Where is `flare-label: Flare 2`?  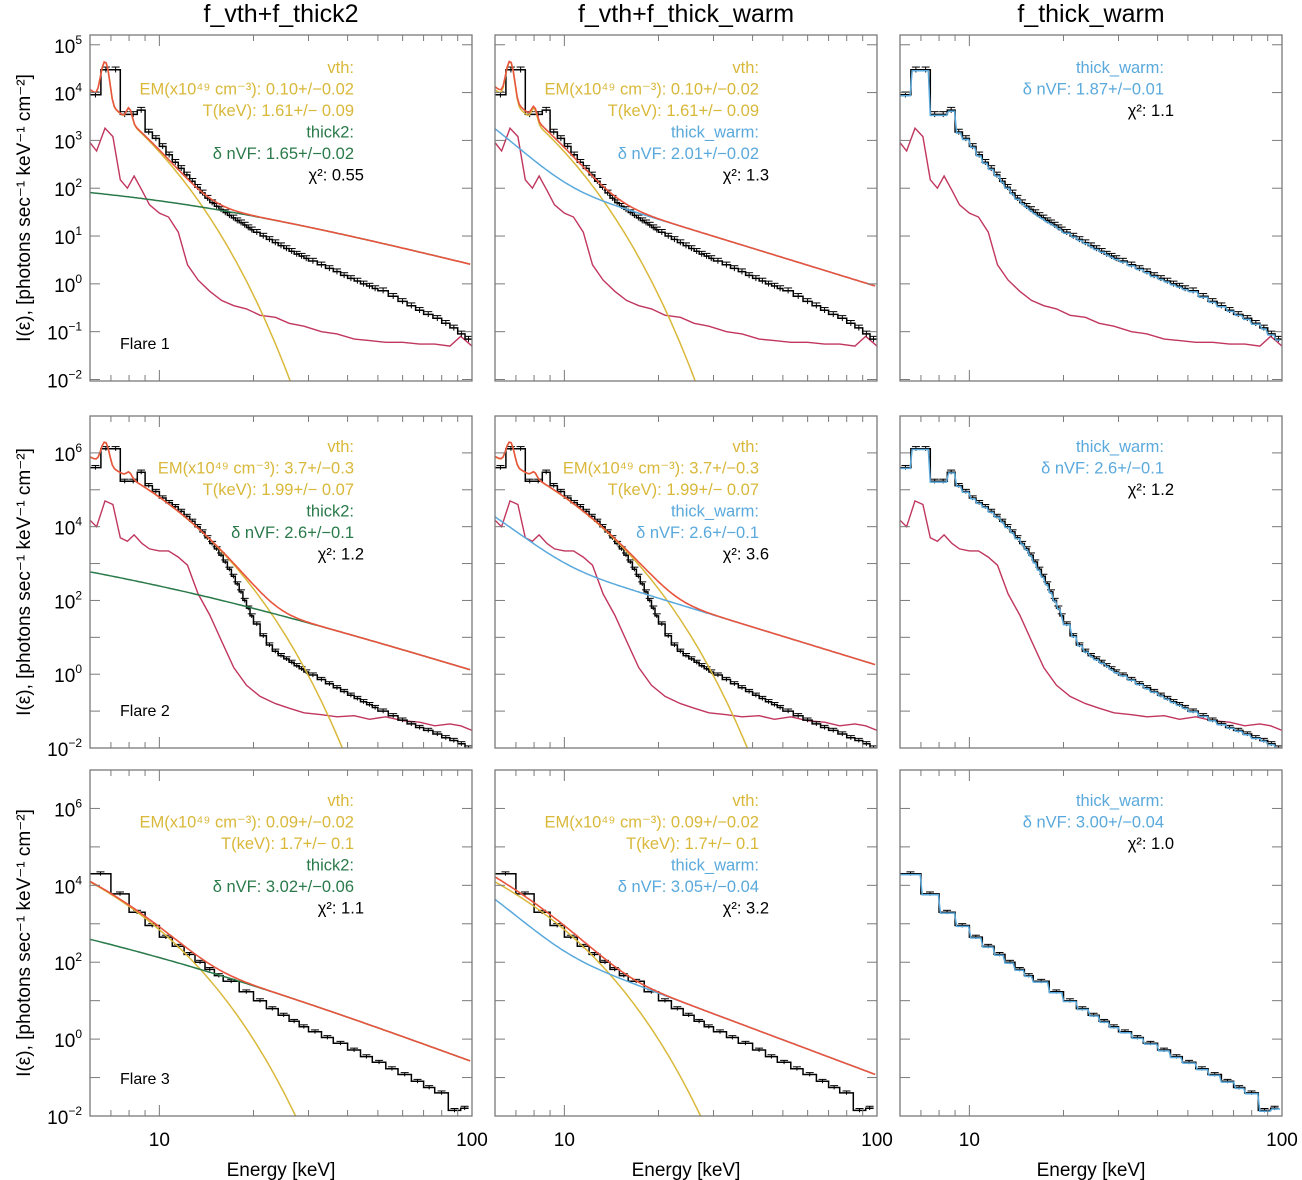
flare-label: Flare 2 is located at coordinates (145, 711).